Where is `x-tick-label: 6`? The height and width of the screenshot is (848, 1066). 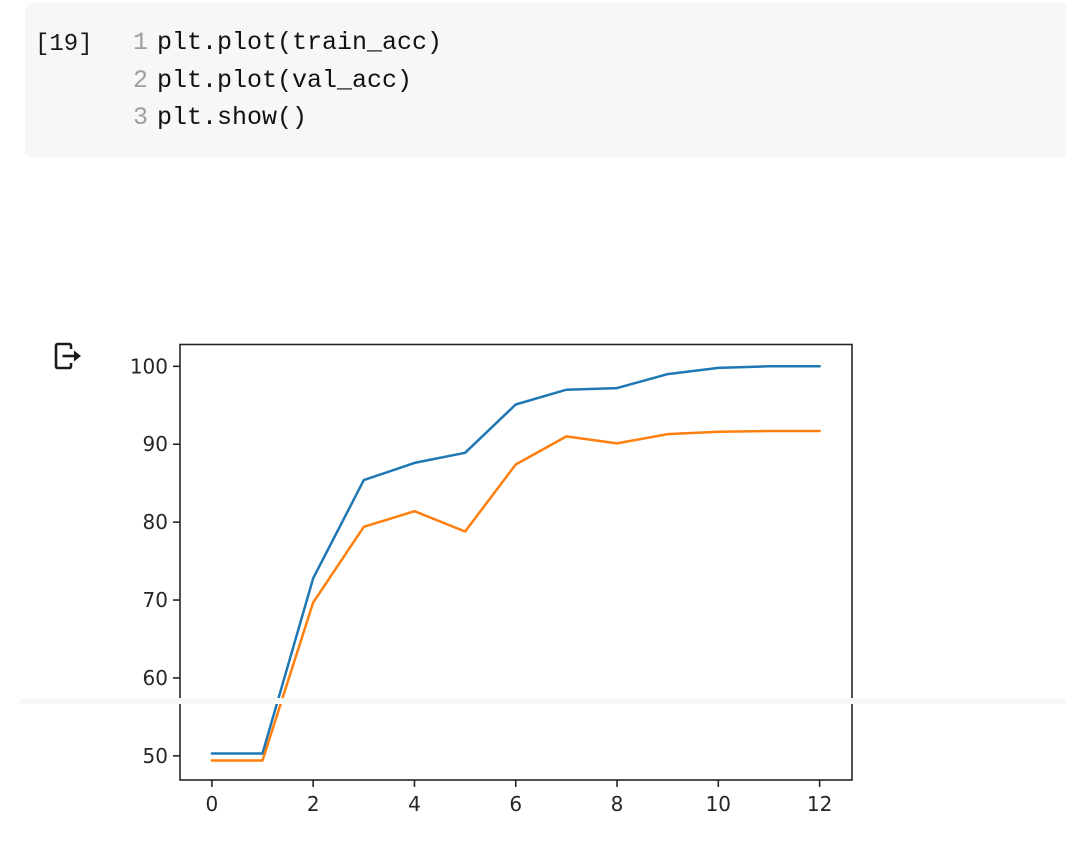 x-tick-label: 6 is located at coordinates (515, 804).